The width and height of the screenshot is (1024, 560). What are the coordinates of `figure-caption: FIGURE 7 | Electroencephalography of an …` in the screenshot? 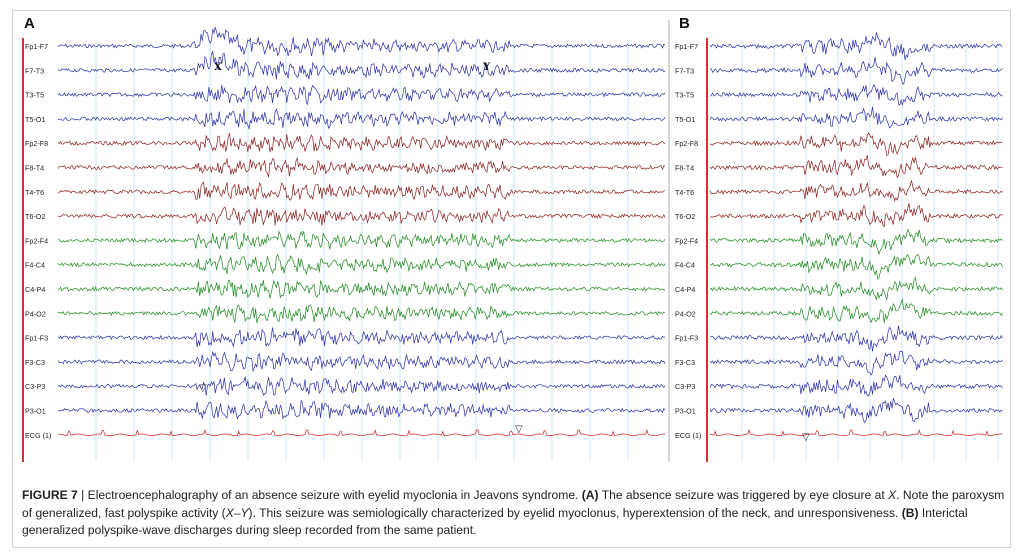 It's located at (514, 513).